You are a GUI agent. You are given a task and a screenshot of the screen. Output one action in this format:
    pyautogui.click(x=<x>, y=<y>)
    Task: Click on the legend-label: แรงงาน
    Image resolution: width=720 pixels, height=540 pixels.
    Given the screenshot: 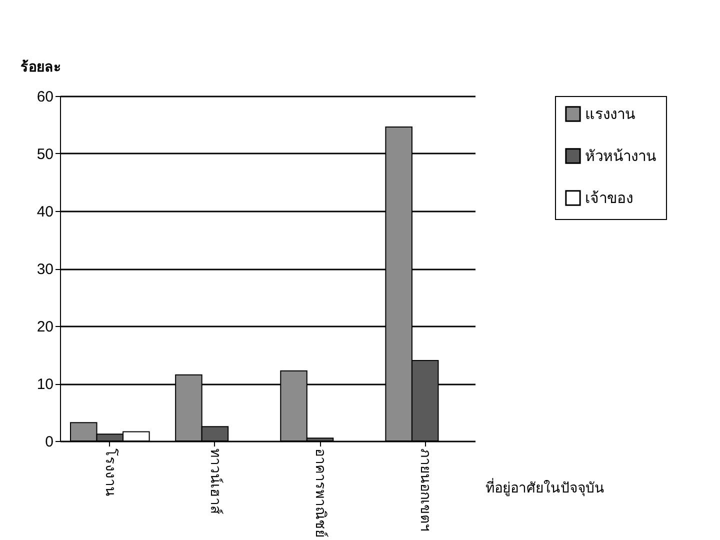 What is the action you would take?
    pyautogui.click(x=610, y=114)
    